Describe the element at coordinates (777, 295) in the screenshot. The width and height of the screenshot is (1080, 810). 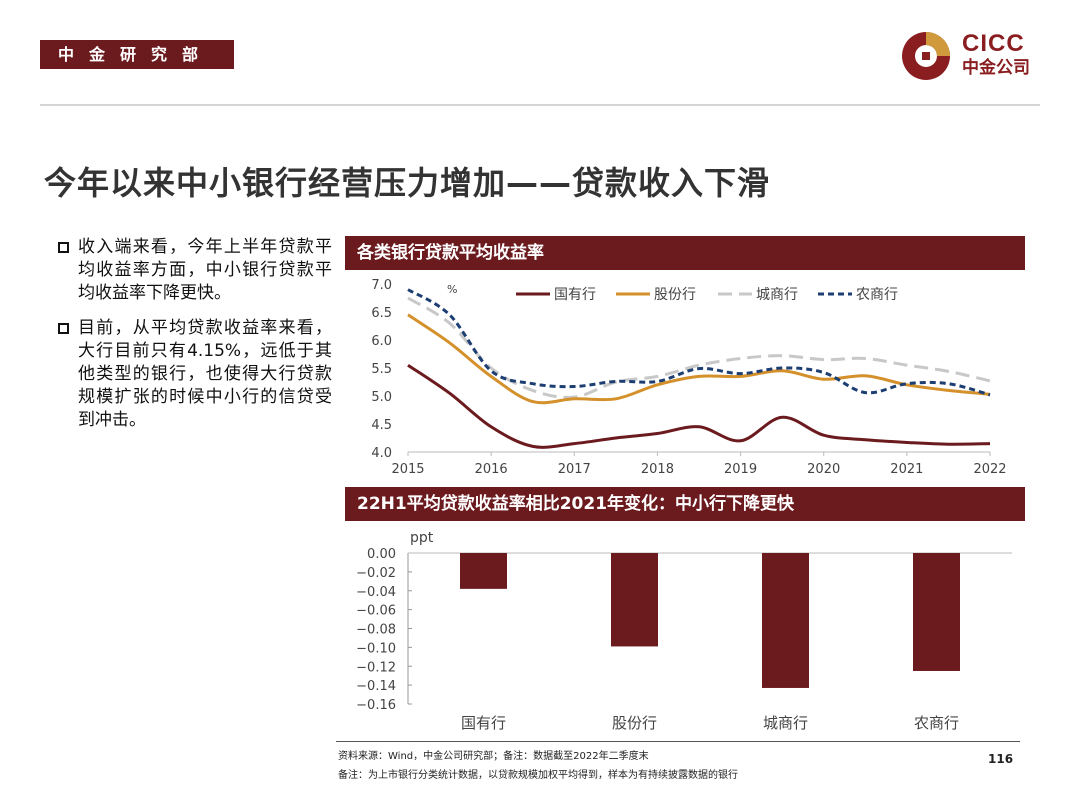
I see `legend-label: 城商行` at that location.